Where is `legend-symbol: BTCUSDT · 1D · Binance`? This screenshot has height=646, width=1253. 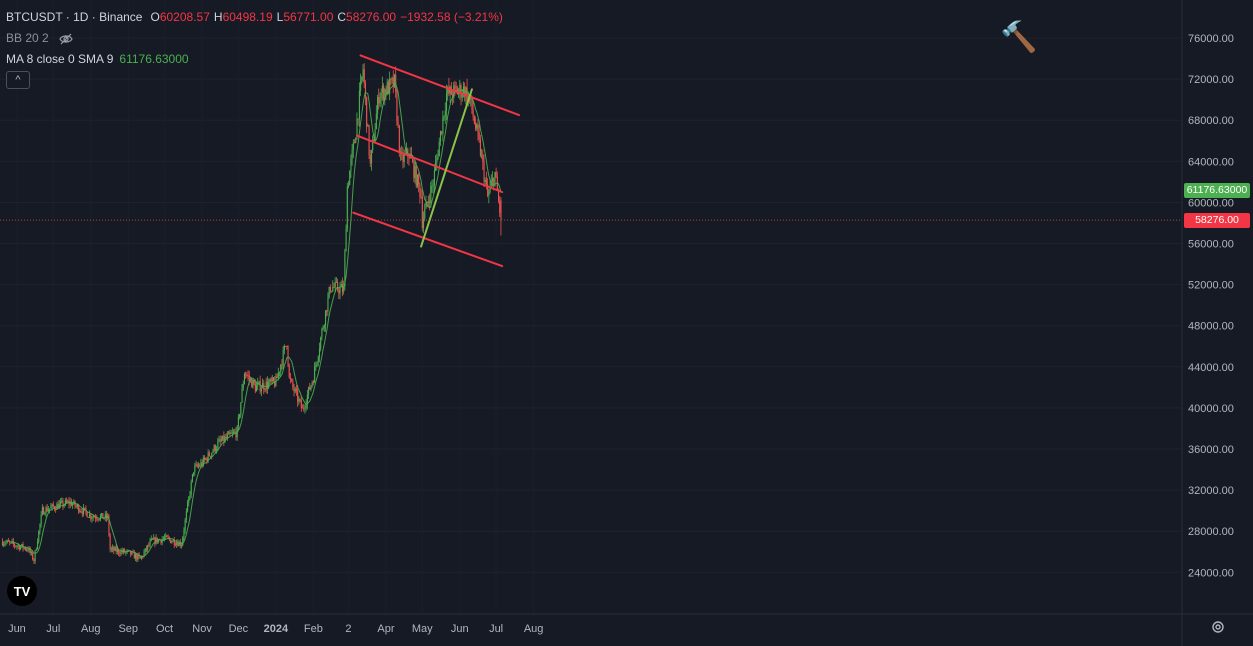 legend-symbol: BTCUSDT · 1D · Binance is located at coordinates (74, 16).